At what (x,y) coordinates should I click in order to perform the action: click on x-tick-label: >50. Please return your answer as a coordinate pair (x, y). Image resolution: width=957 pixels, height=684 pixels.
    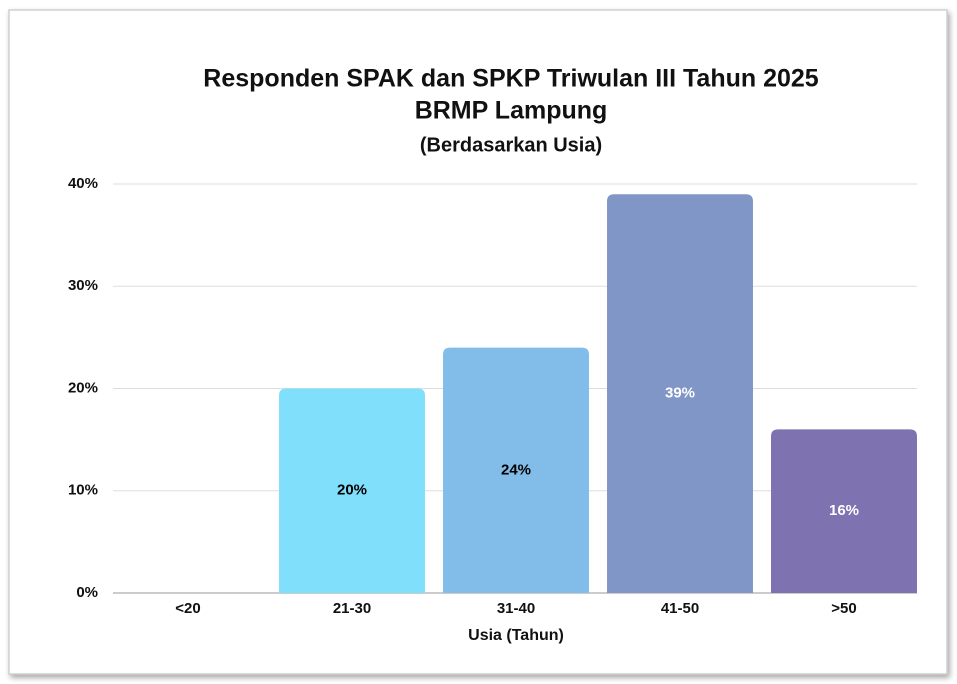
    Looking at the image, I should click on (843, 608).